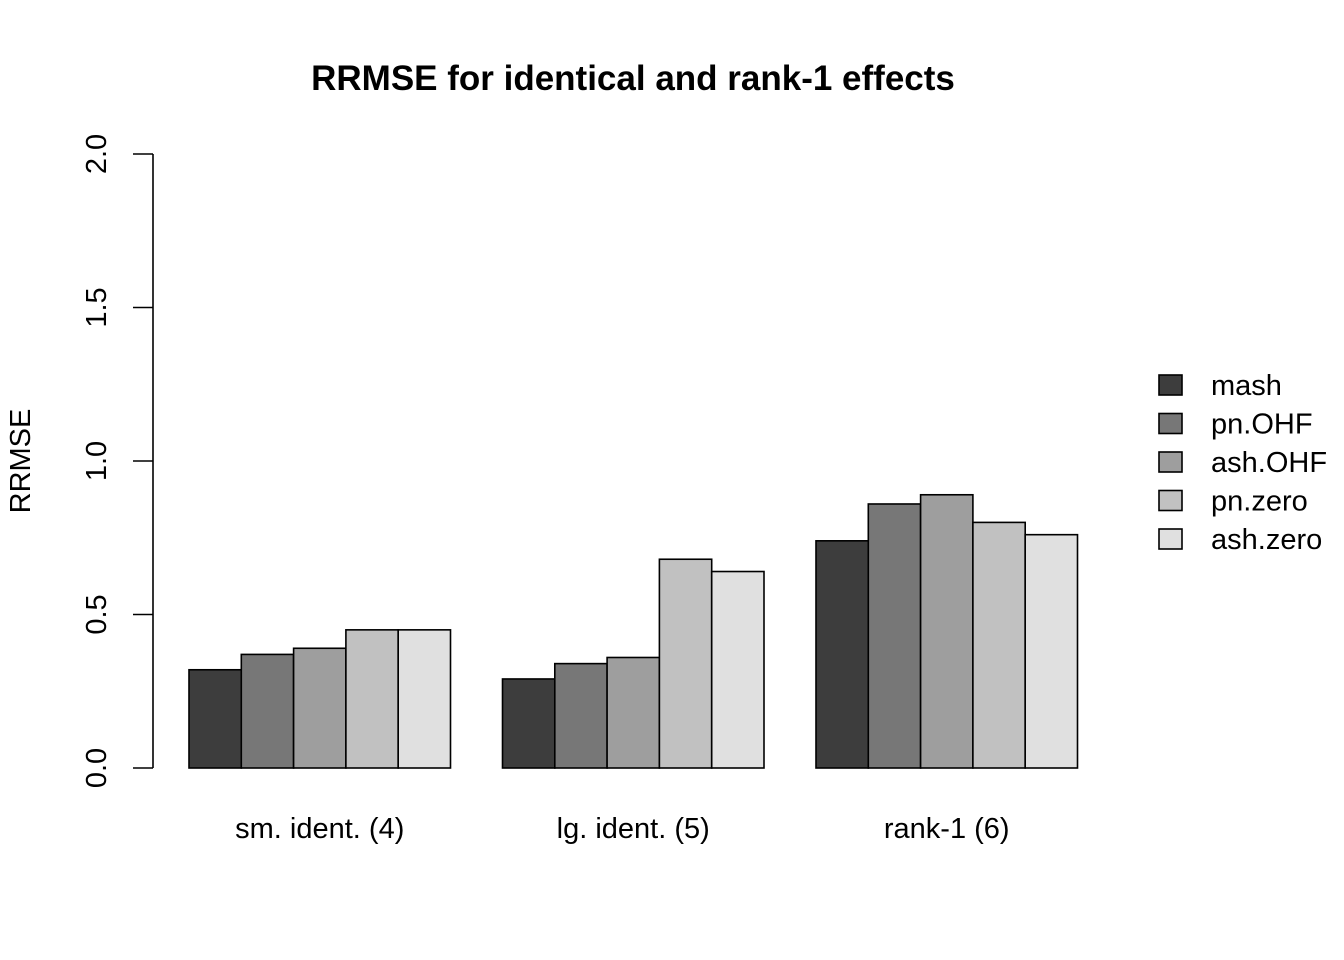 This screenshot has width=1344, height=960. I want to click on bar-pn.OHF-1, so click(580, 715).